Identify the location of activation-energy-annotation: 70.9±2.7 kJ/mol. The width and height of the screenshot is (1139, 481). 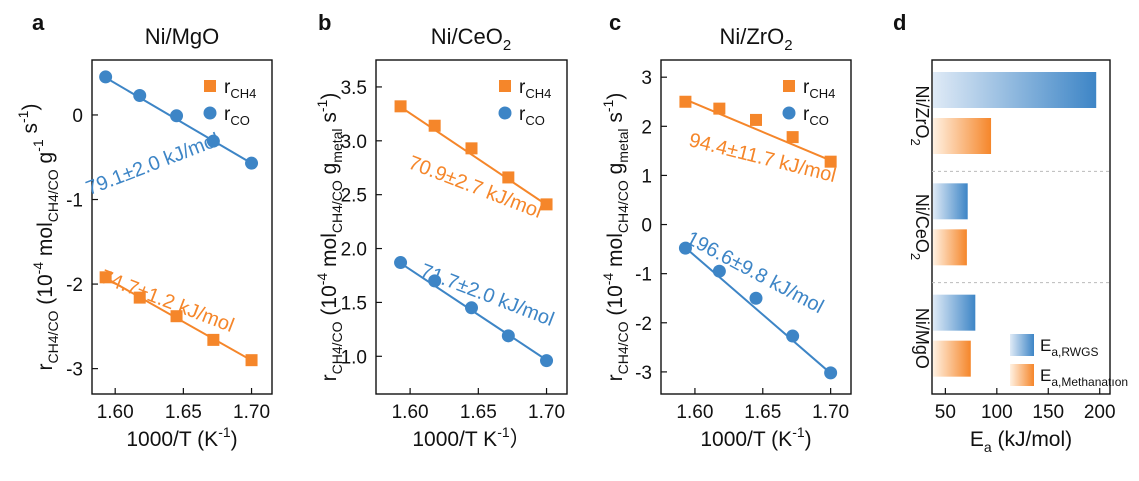
(475, 187).